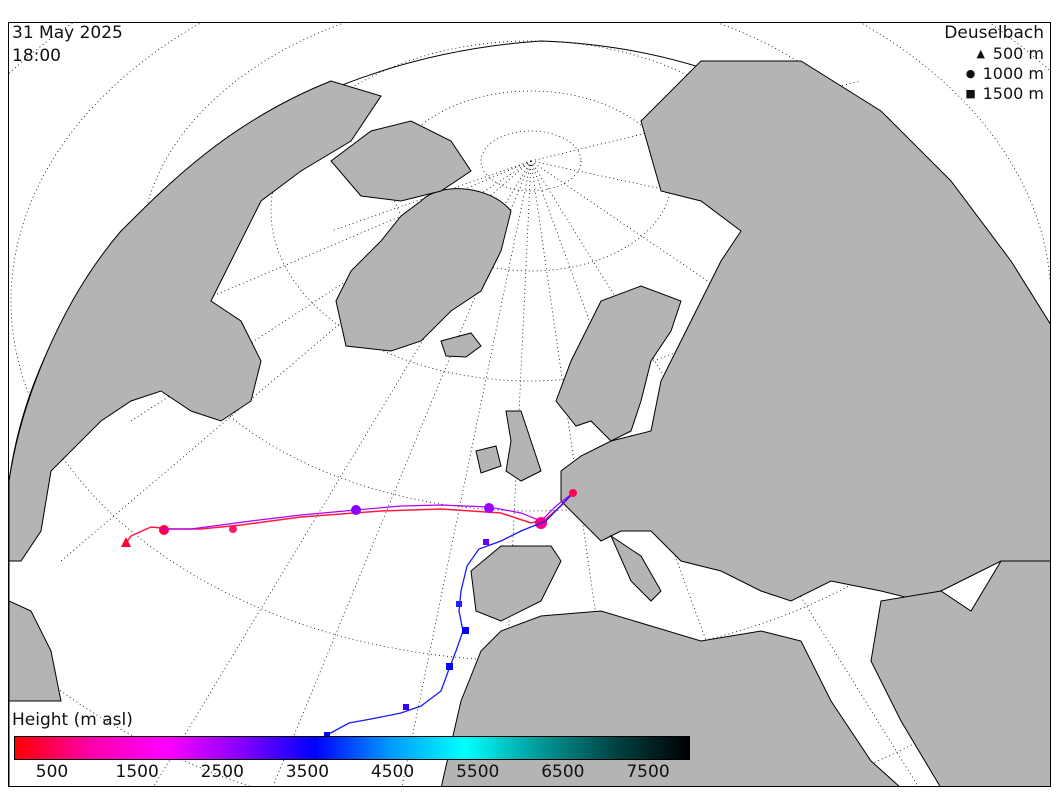  I want to click on colorbar-tick-label: 7500, so click(648, 772).